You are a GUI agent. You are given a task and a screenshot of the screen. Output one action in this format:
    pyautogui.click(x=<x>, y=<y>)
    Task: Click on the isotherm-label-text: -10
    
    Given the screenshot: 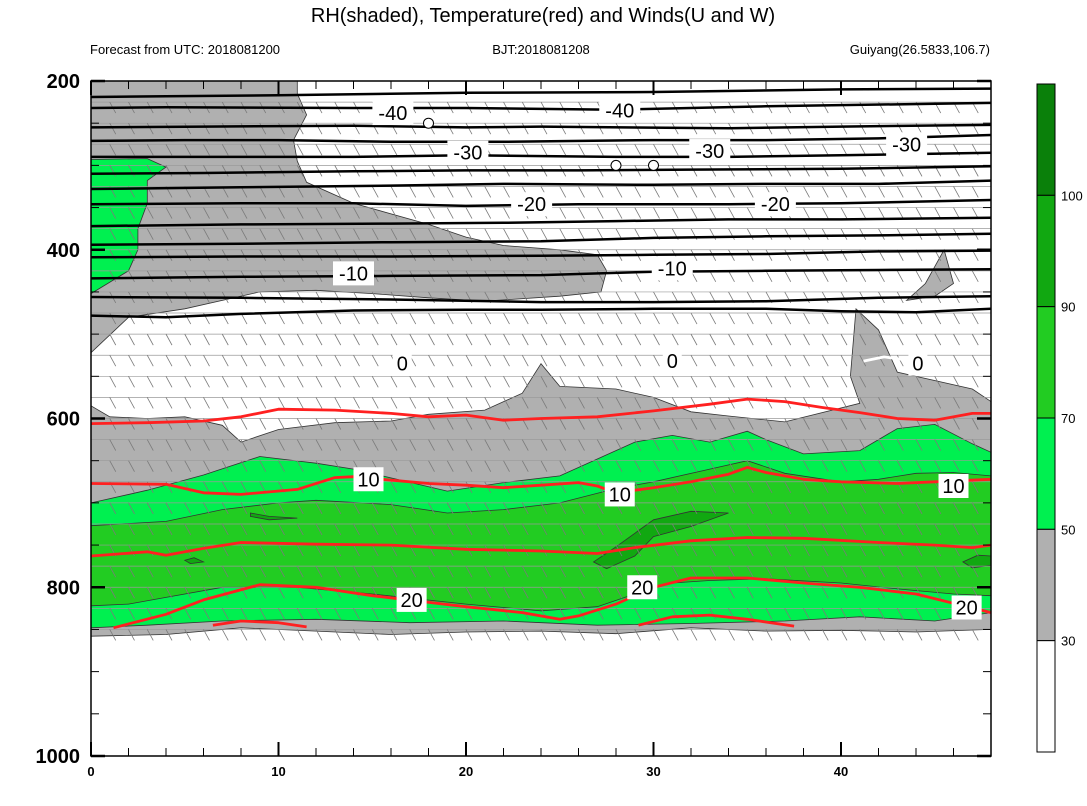 What is the action you would take?
    pyautogui.click(x=353, y=274)
    